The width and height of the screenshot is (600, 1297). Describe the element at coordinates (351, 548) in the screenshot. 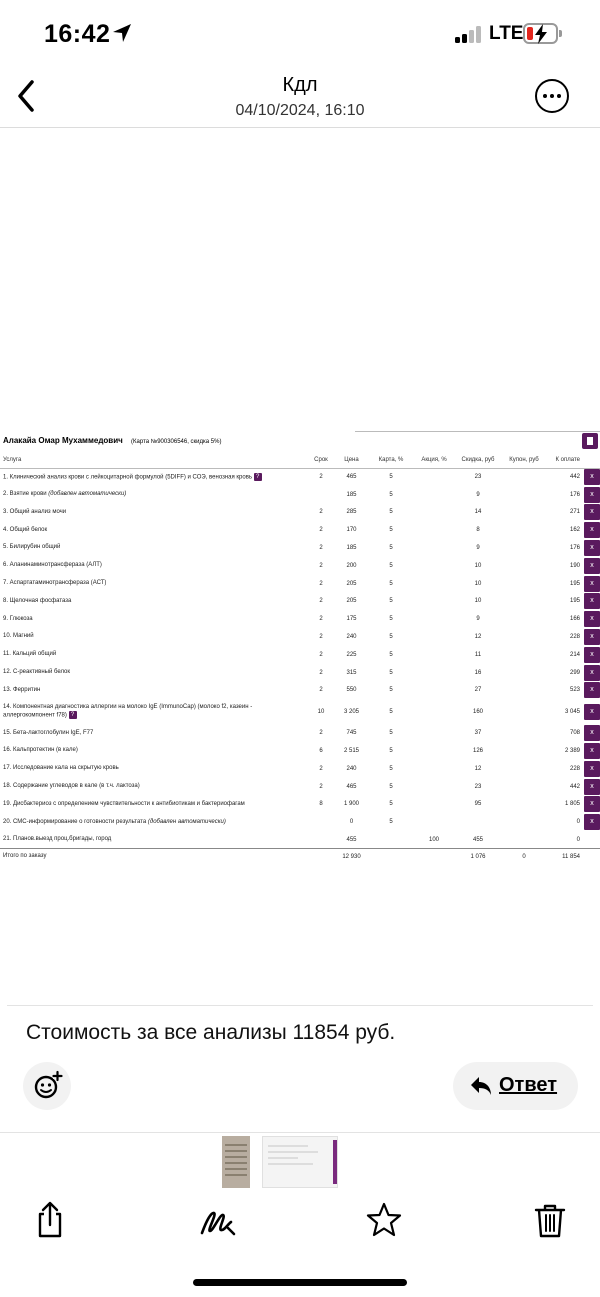

I see `cell-price: 185` at that location.